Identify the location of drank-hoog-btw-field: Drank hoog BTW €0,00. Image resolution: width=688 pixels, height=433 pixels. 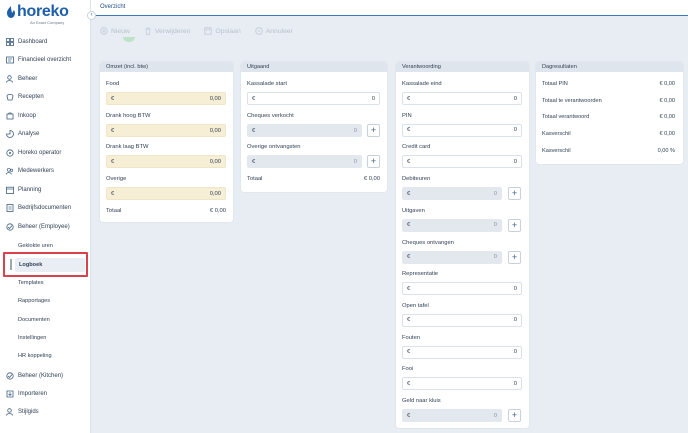
(166, 125).